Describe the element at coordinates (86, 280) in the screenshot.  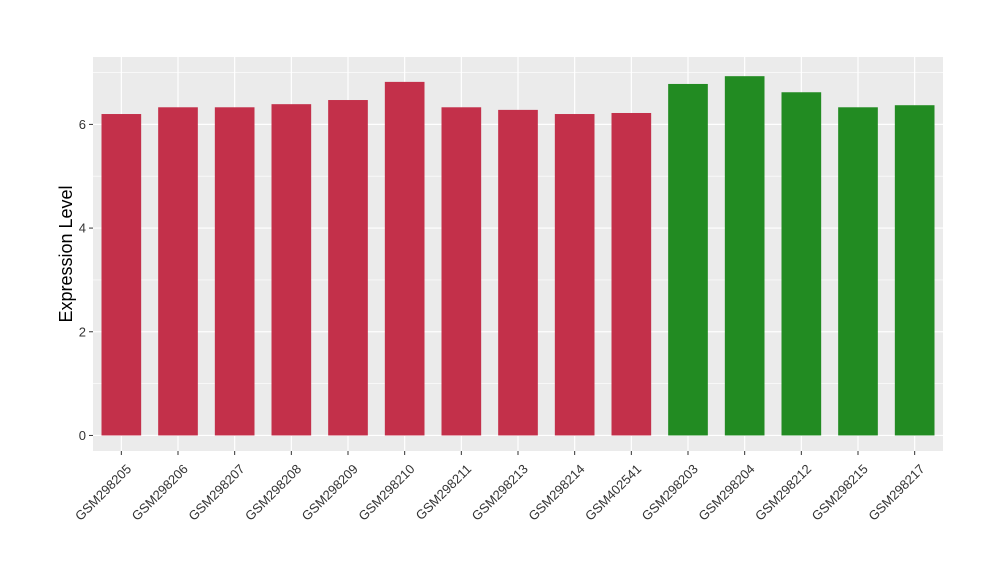
I see `y-axis: 0 2 4 6` at that location.